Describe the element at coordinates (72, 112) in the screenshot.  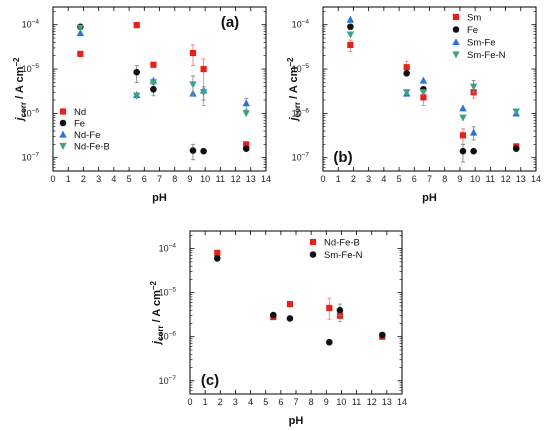
I see `legend-item: Nd` at that location.